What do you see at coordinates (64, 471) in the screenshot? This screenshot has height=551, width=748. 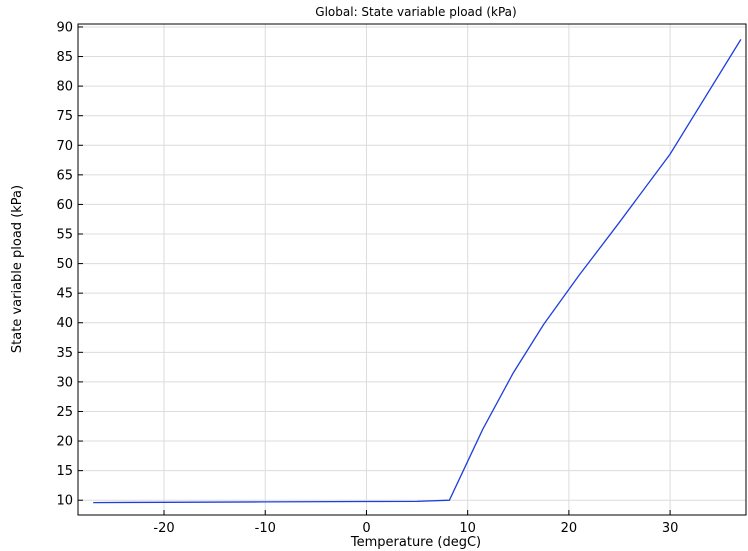 I see `y-tick-label: 15` at bounding box center [64, 471].